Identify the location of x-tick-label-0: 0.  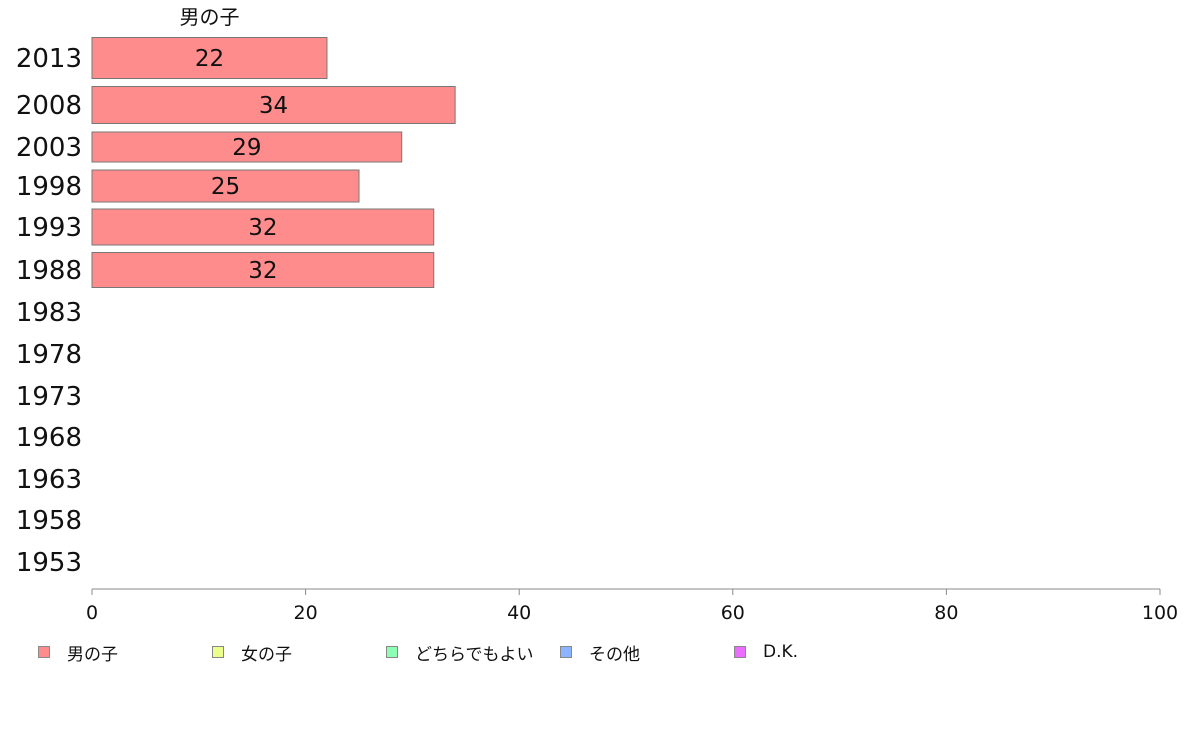
(92, 613).